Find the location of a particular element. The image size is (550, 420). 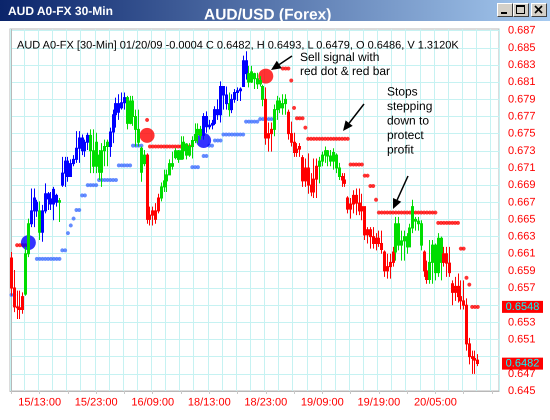

x-tick-label: 15/23:00 is located at coordinates (96, 402).